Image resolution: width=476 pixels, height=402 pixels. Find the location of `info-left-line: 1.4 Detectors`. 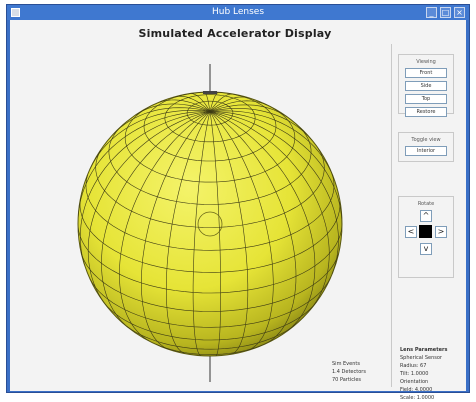

info-left-line: 1.4 Detectors is located at coordinates (349, 372).